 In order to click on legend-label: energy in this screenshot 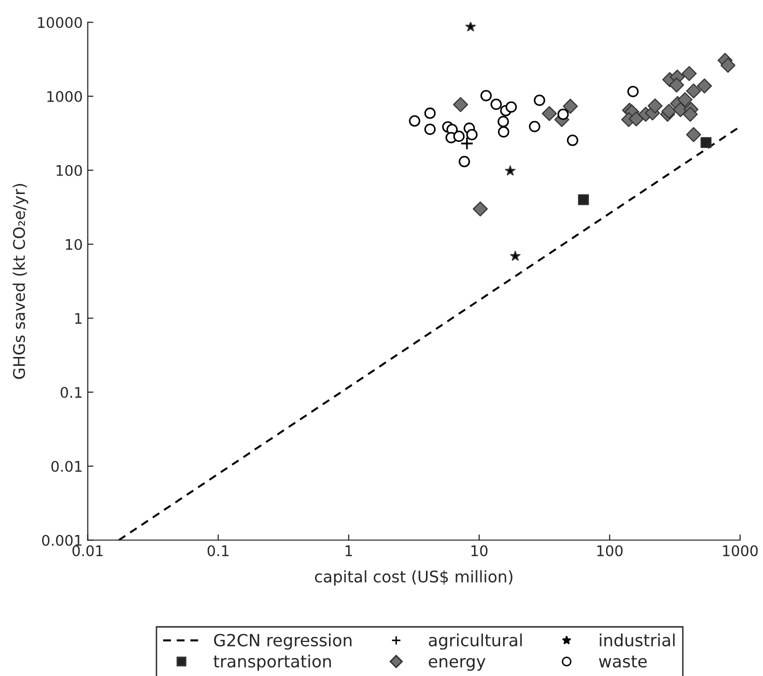, I will do `click(457, 664)`.